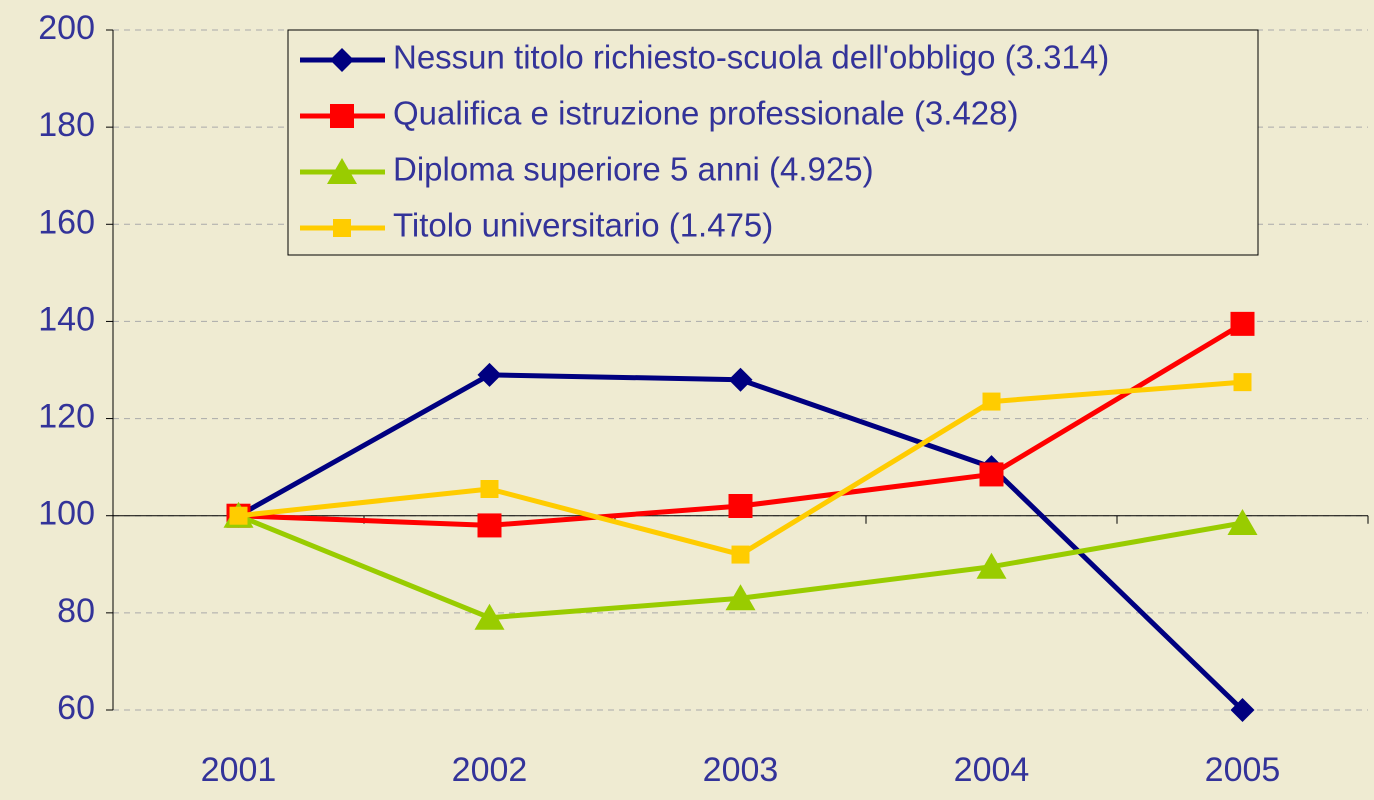 This screenshot has height=800, width=1374. I want to click on y-tick-label: 120, so click(66, 417).